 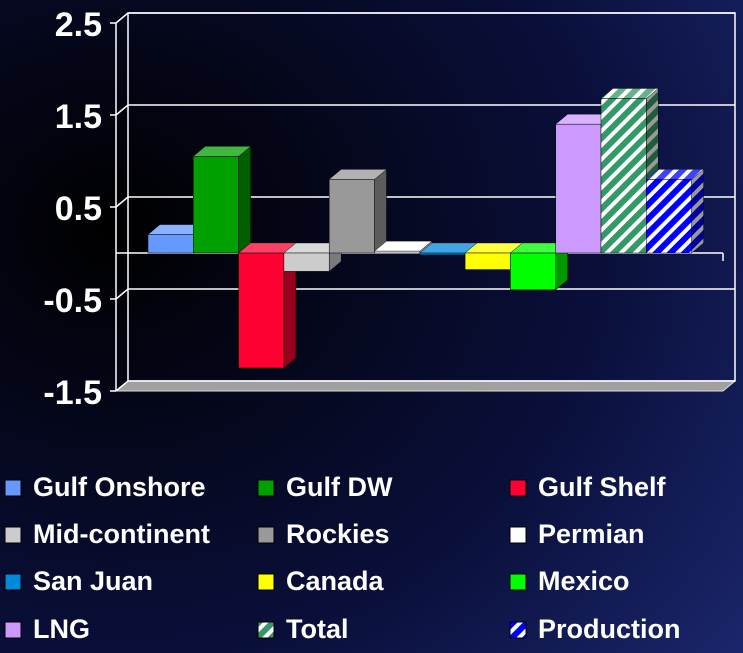 I want to click on y-tick-label: -0.5, so click(x=72, y=301).